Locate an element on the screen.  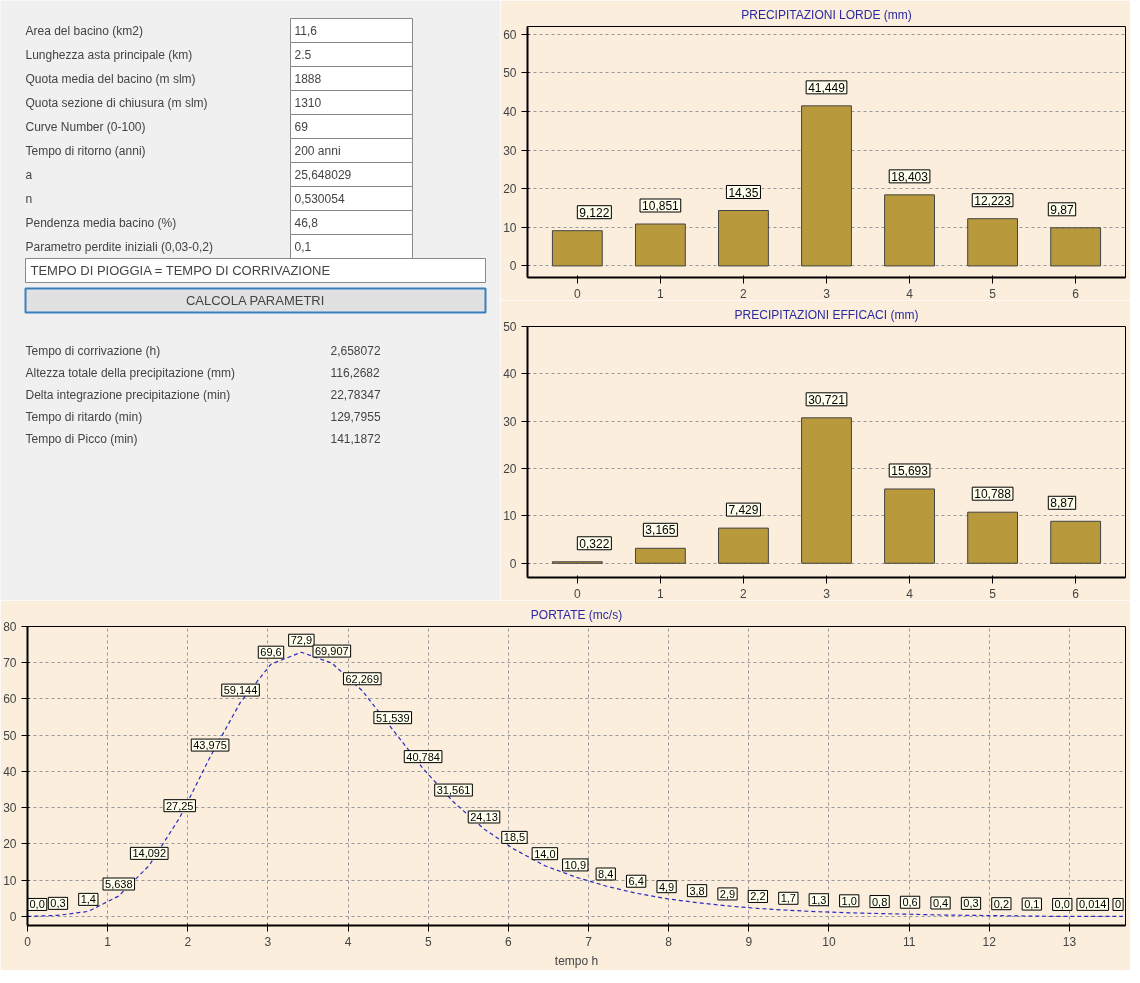
chart-title: PRECIPITAZIONI LORDE (mm) is located at coordinates (826, 14).